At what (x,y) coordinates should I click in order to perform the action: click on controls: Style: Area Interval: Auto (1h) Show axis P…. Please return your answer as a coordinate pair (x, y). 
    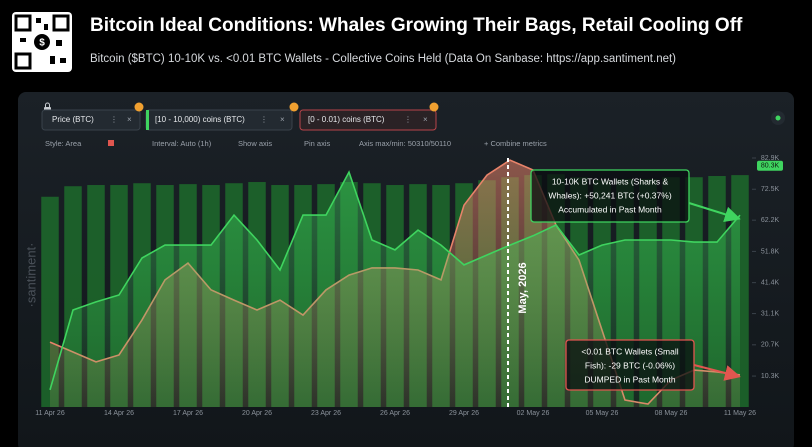
    Looking at the image, I should click on (296, 143).